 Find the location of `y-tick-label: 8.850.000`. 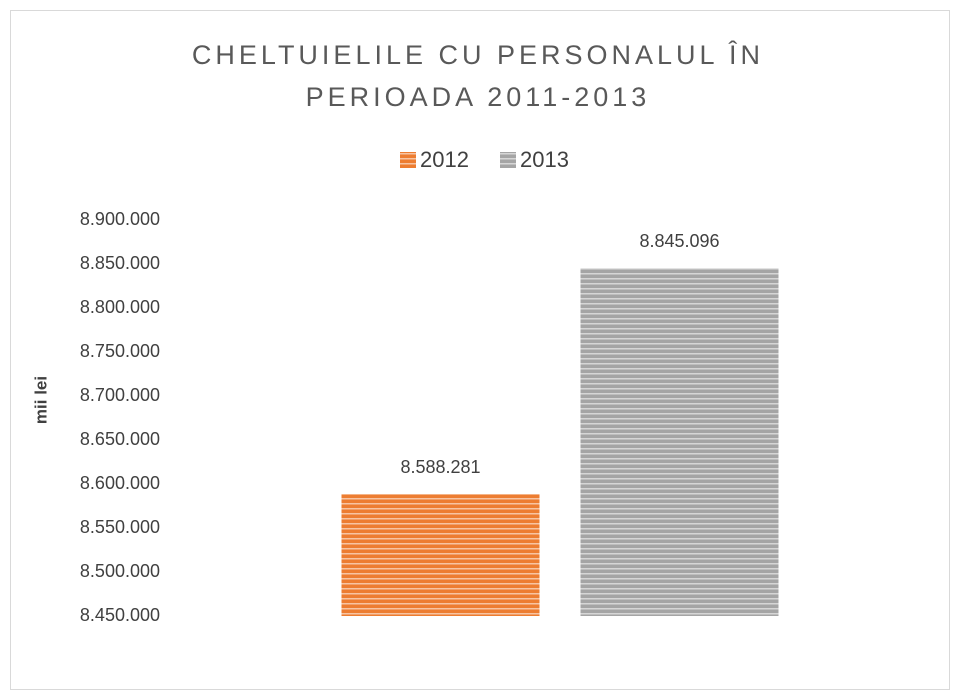

y-tick-label: 8.850.000 is located at coordinates (120, 263).